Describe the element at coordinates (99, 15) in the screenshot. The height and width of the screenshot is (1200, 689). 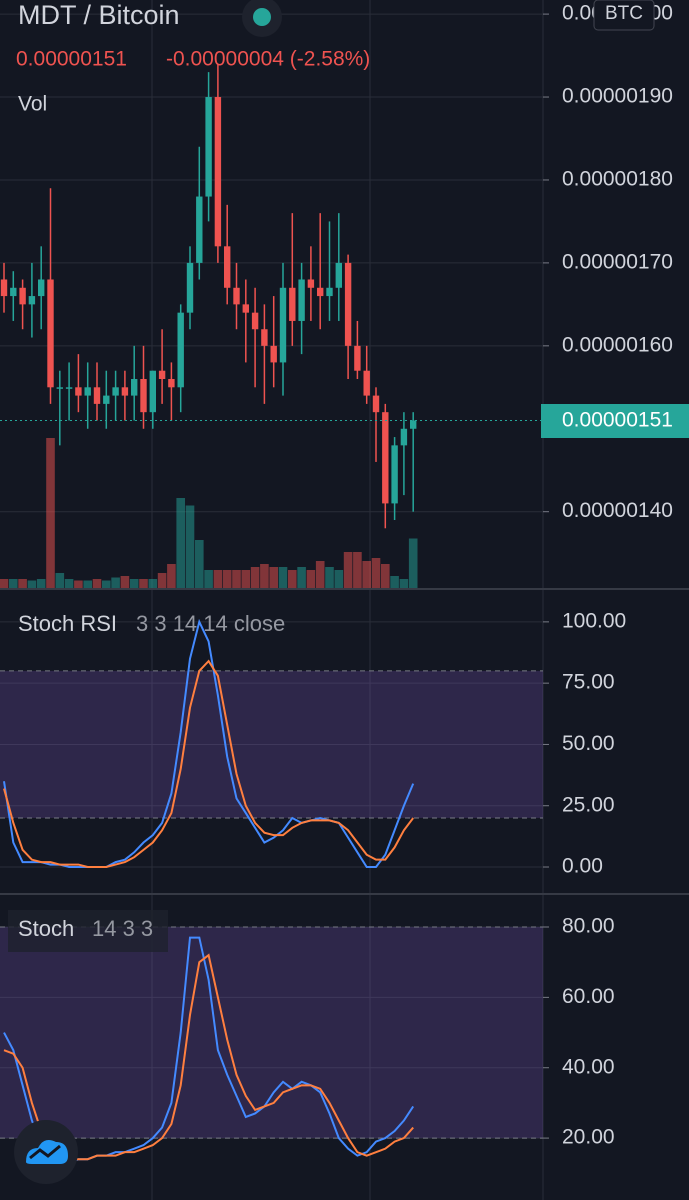
I see `symbol-title: MDT / Bitcoin` at that location.